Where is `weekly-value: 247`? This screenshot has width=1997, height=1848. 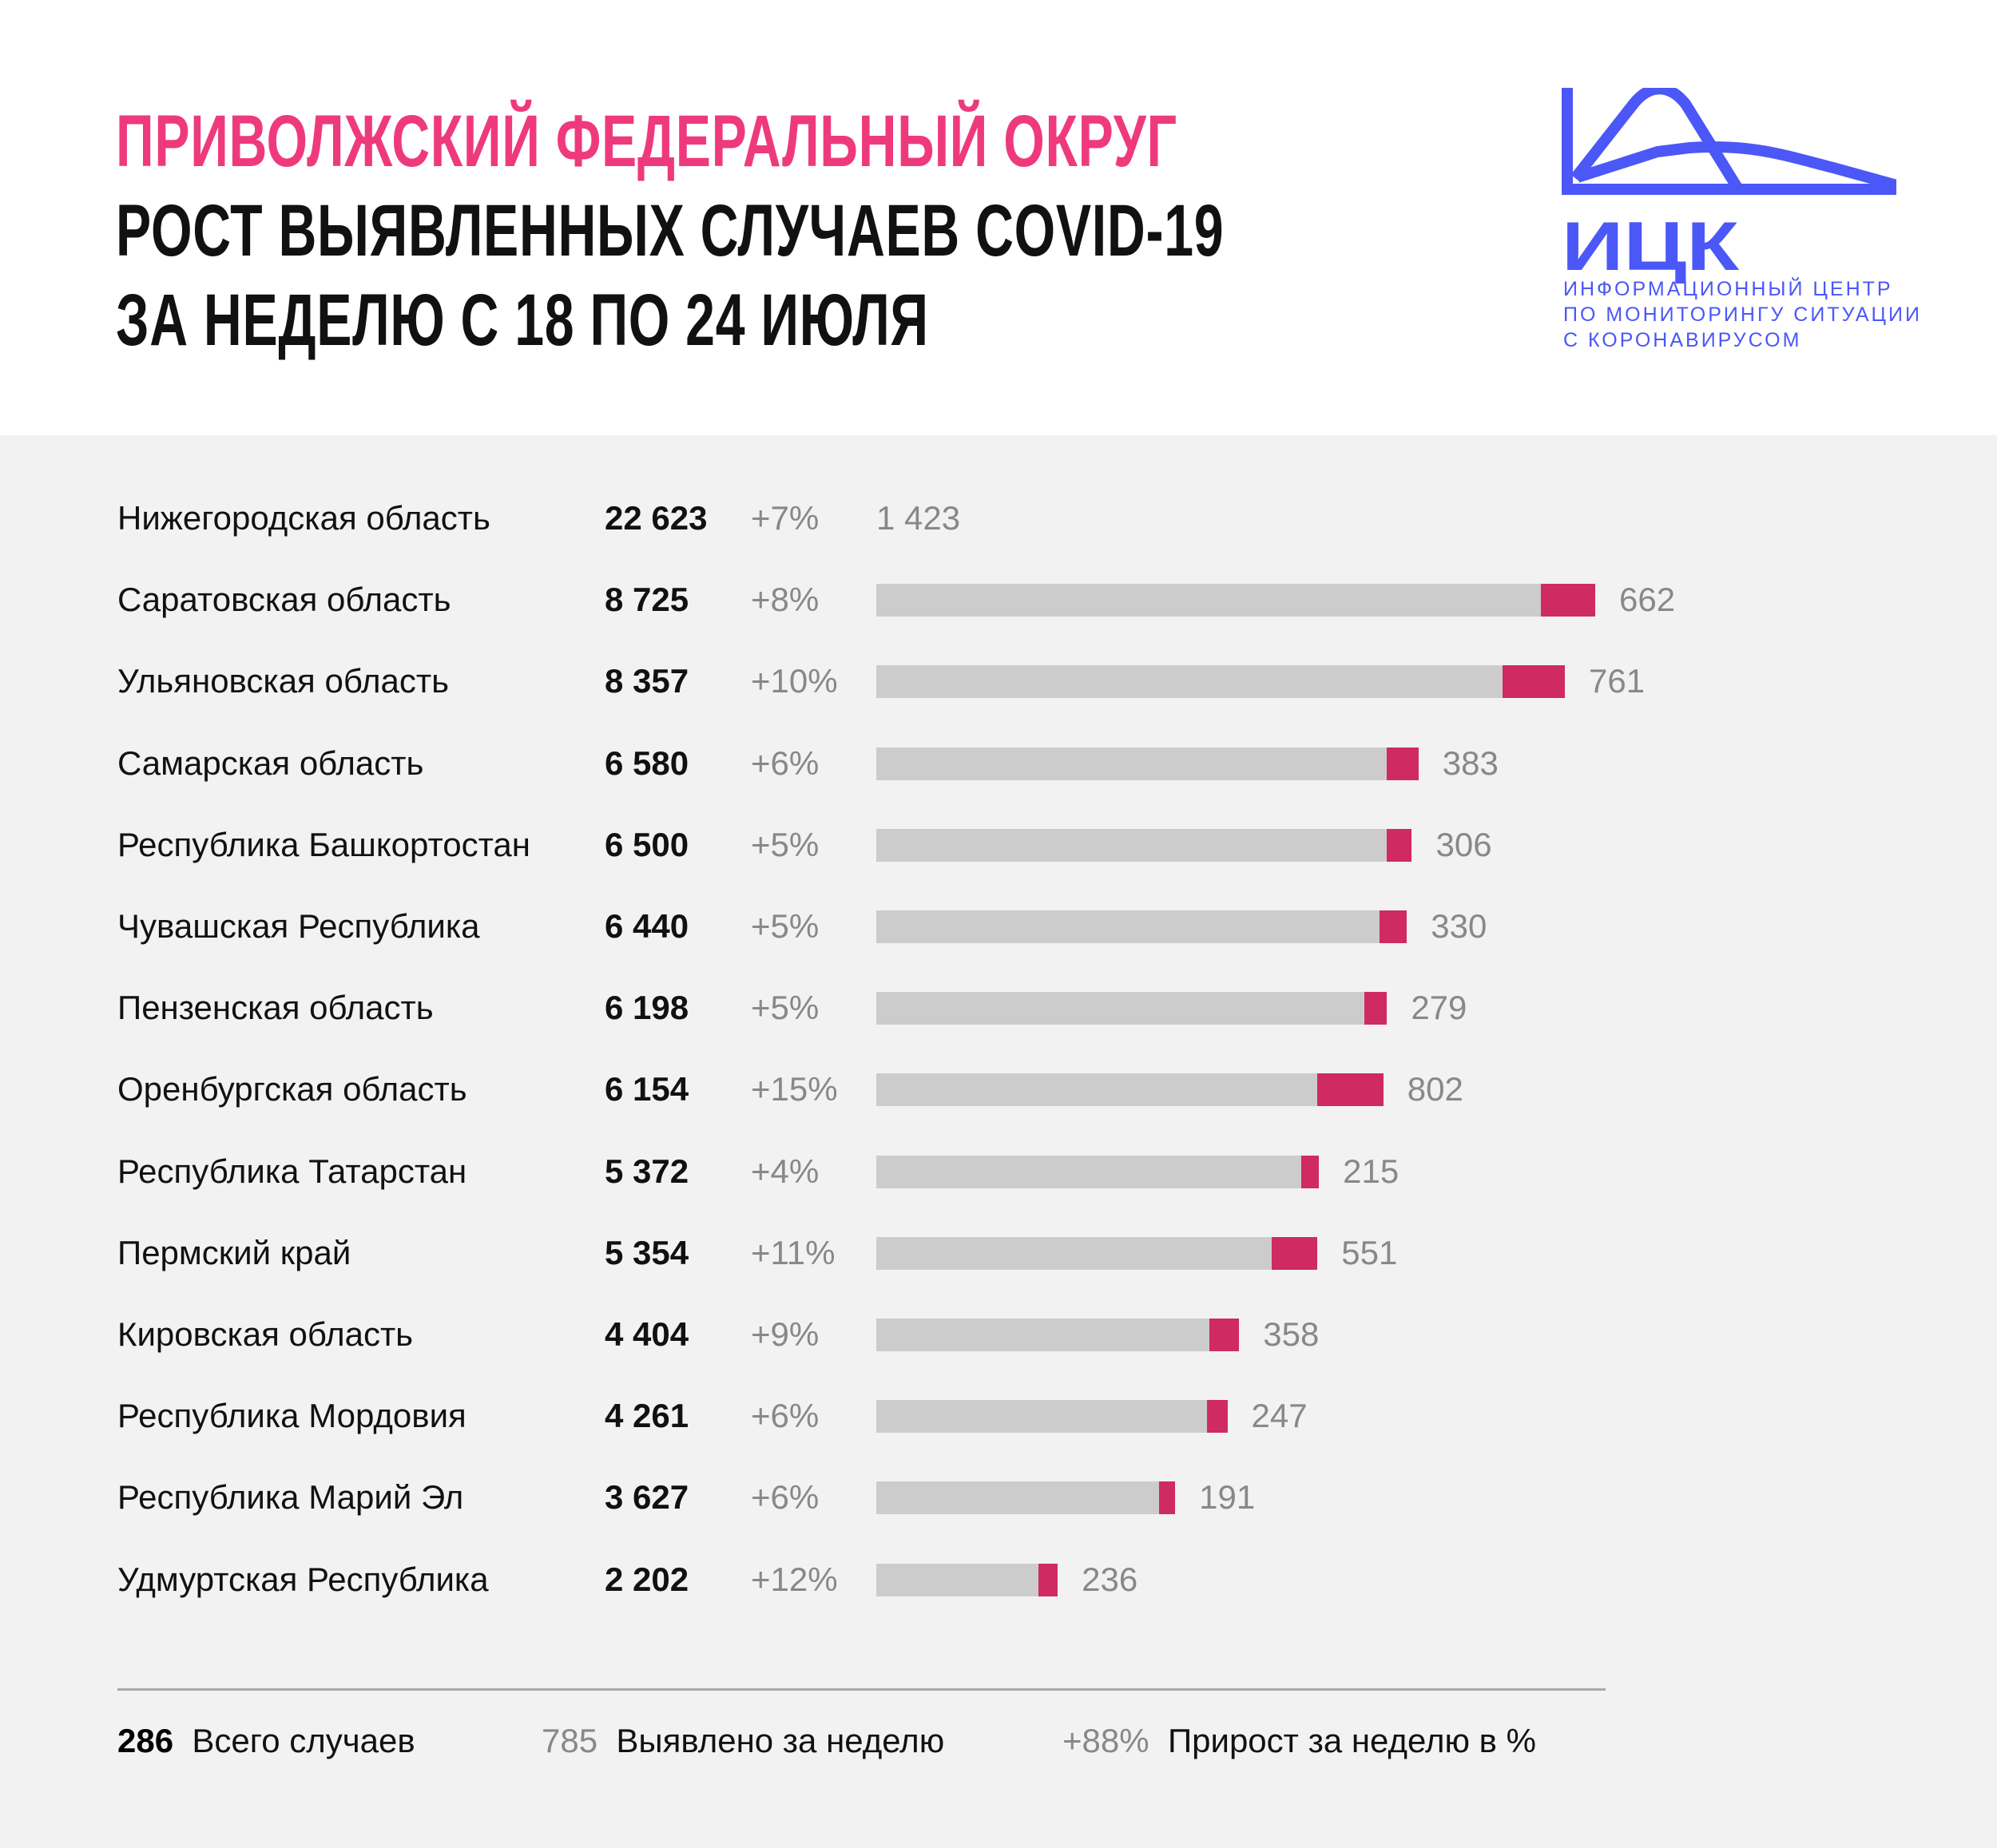 weekly-value: 247 is located at coordinates (1279, 1416).